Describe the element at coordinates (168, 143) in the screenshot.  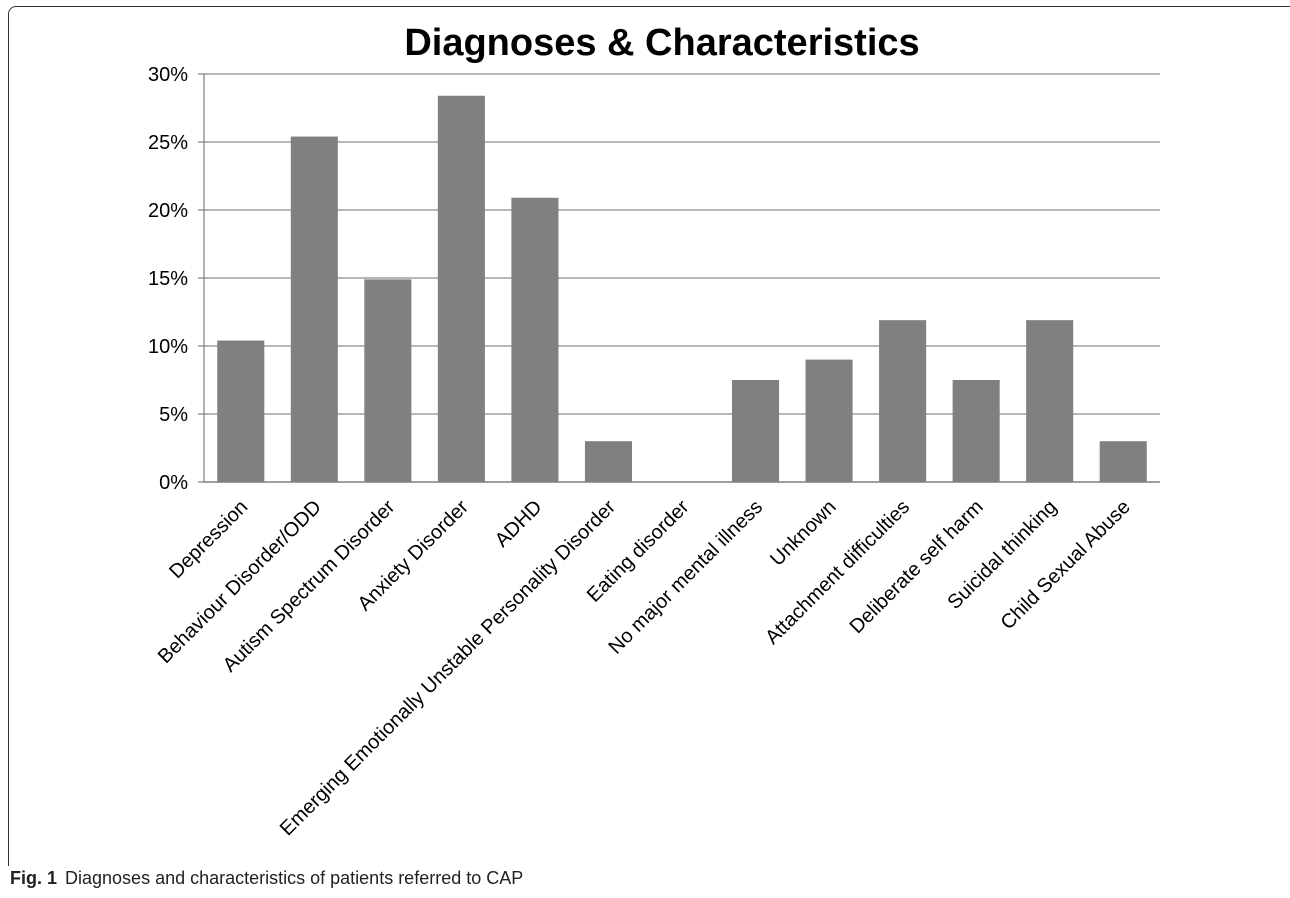
I see `y-tick-label: 25%` at that location.